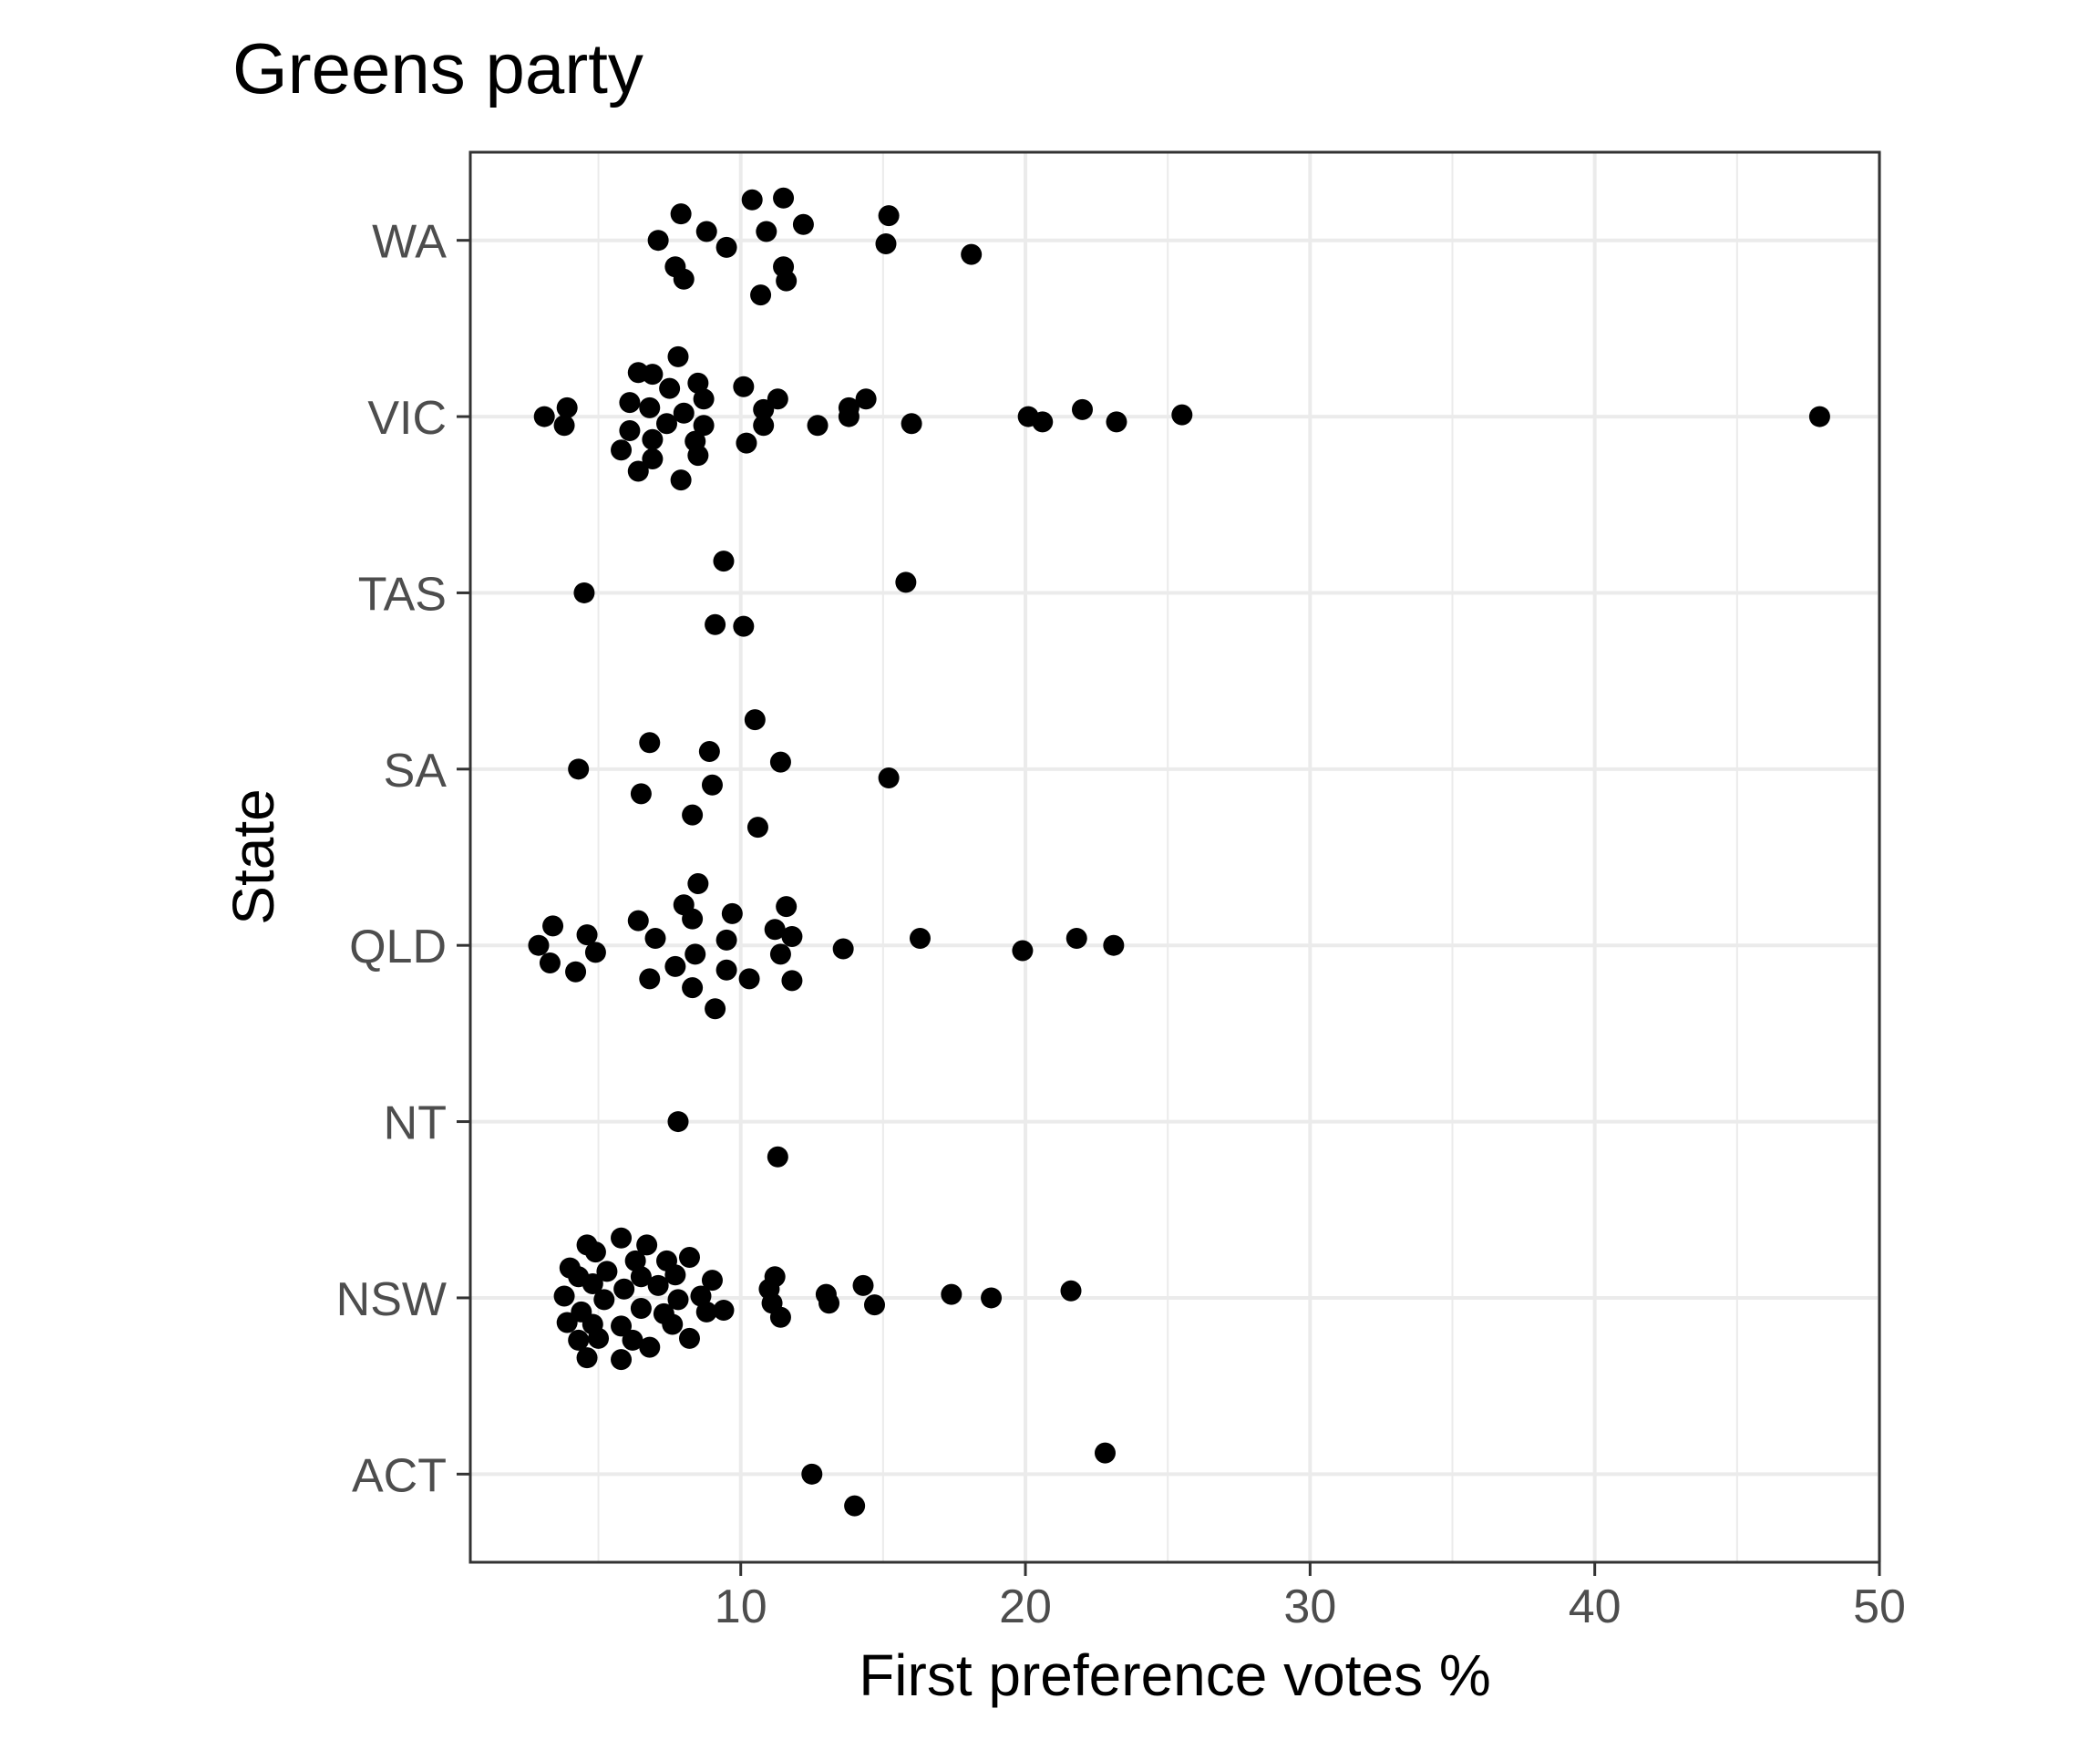 This screenshot has height=1750, width=2100. Describe the element at coordinates (416, 771) in the screenshot. I see `y-tick-label: SA` at that location.